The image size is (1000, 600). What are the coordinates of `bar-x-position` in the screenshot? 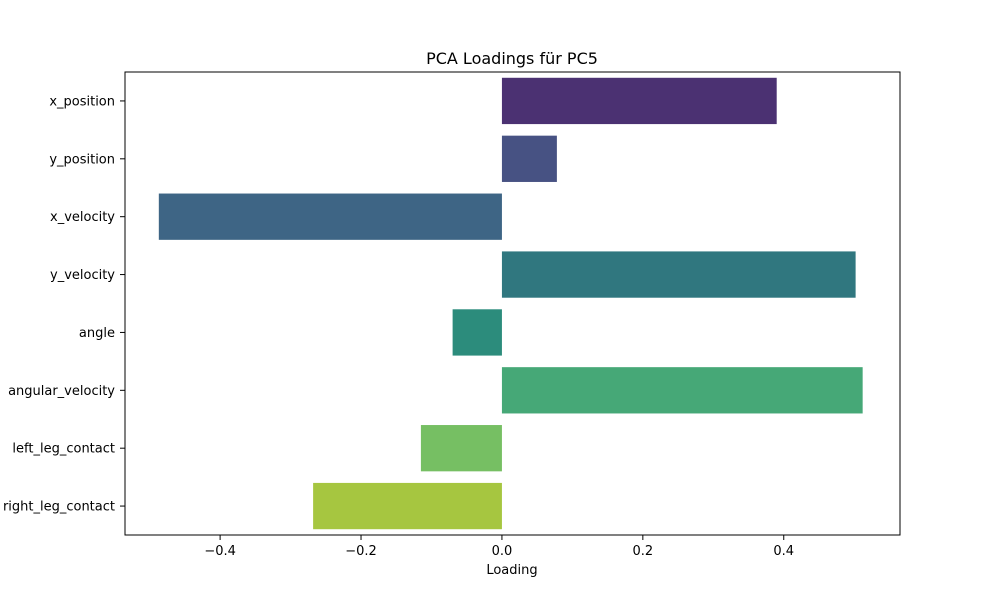 It's located at (639, 101).